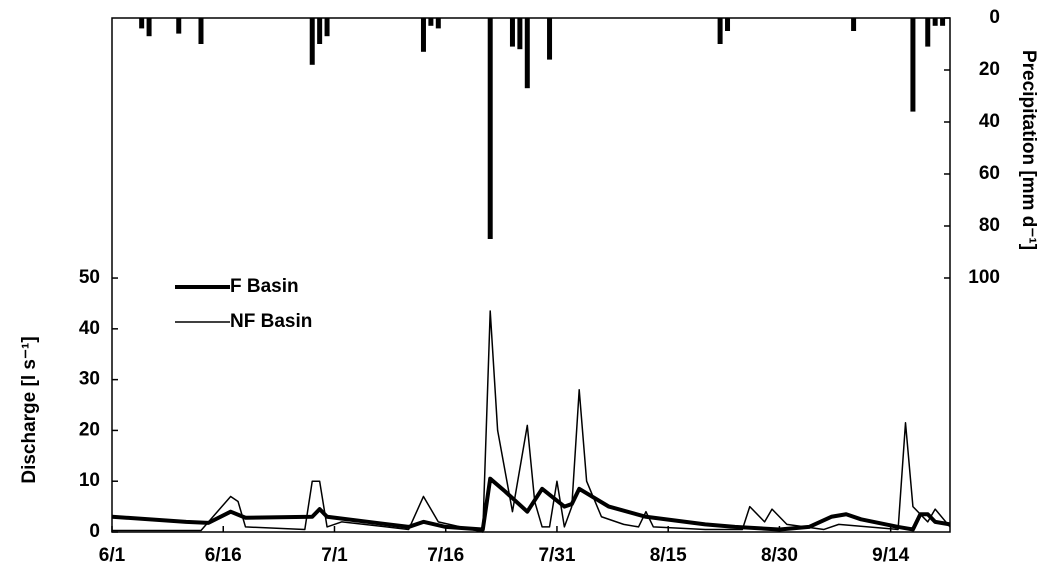 This screenshot has height=586, width=1046. What do you see at coordinates (89, 379) in the screenshot?
I see `y-tick-label: 30` at bounding box center [89, 379].